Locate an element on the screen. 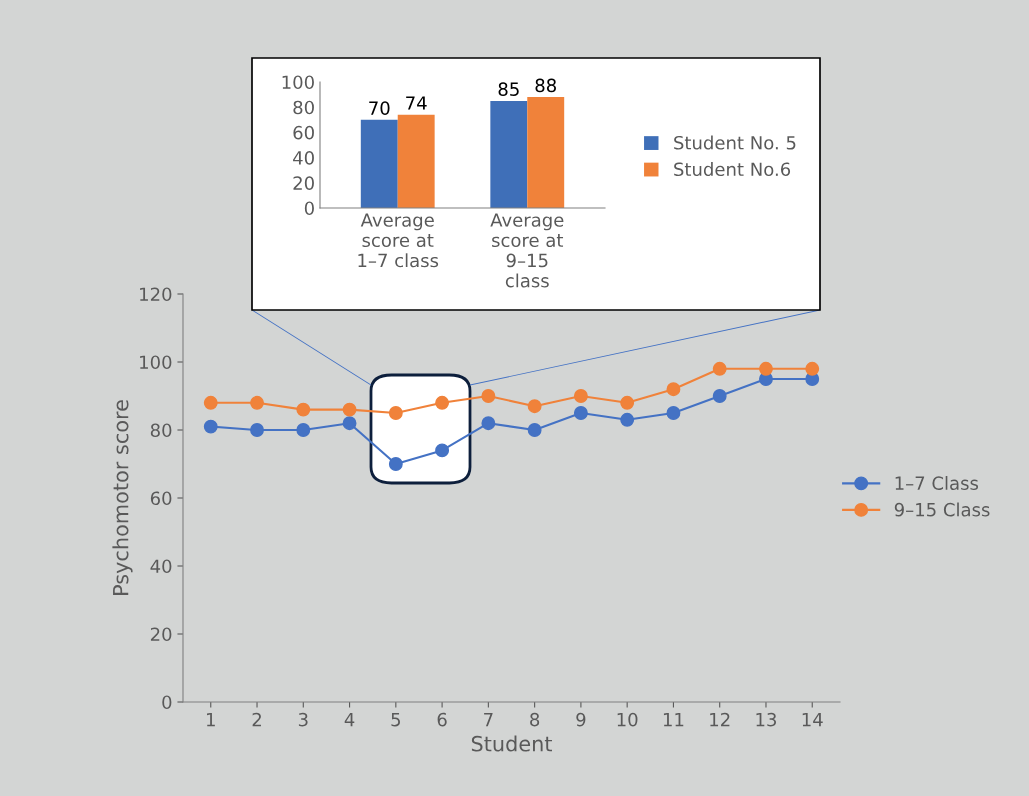 The height and width of the screenshot is (796, 1029). legend-label: Student No. 5 is located at coordinates (735, 142).